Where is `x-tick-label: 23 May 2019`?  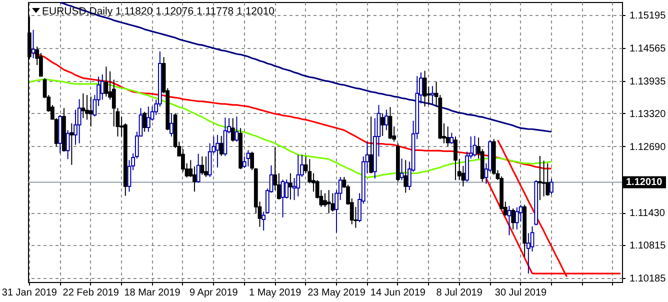
x-tick-label: 23 May 2019 is located at coordinates (337, 293).